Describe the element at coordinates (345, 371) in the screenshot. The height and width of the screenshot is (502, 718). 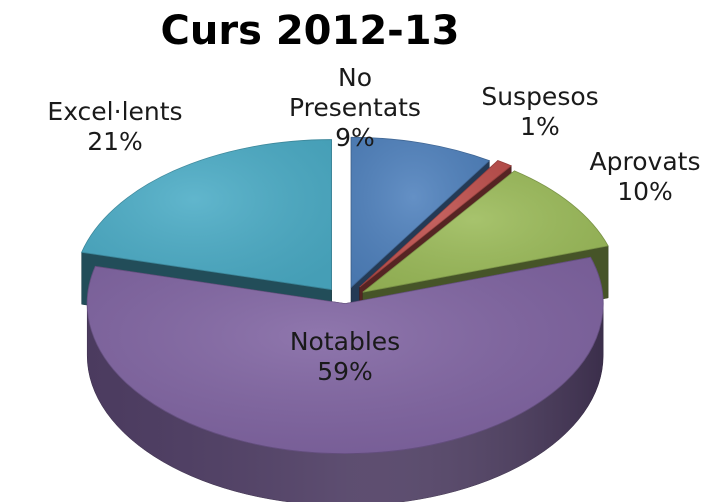
I see `slice-percent: 59%` at that location.